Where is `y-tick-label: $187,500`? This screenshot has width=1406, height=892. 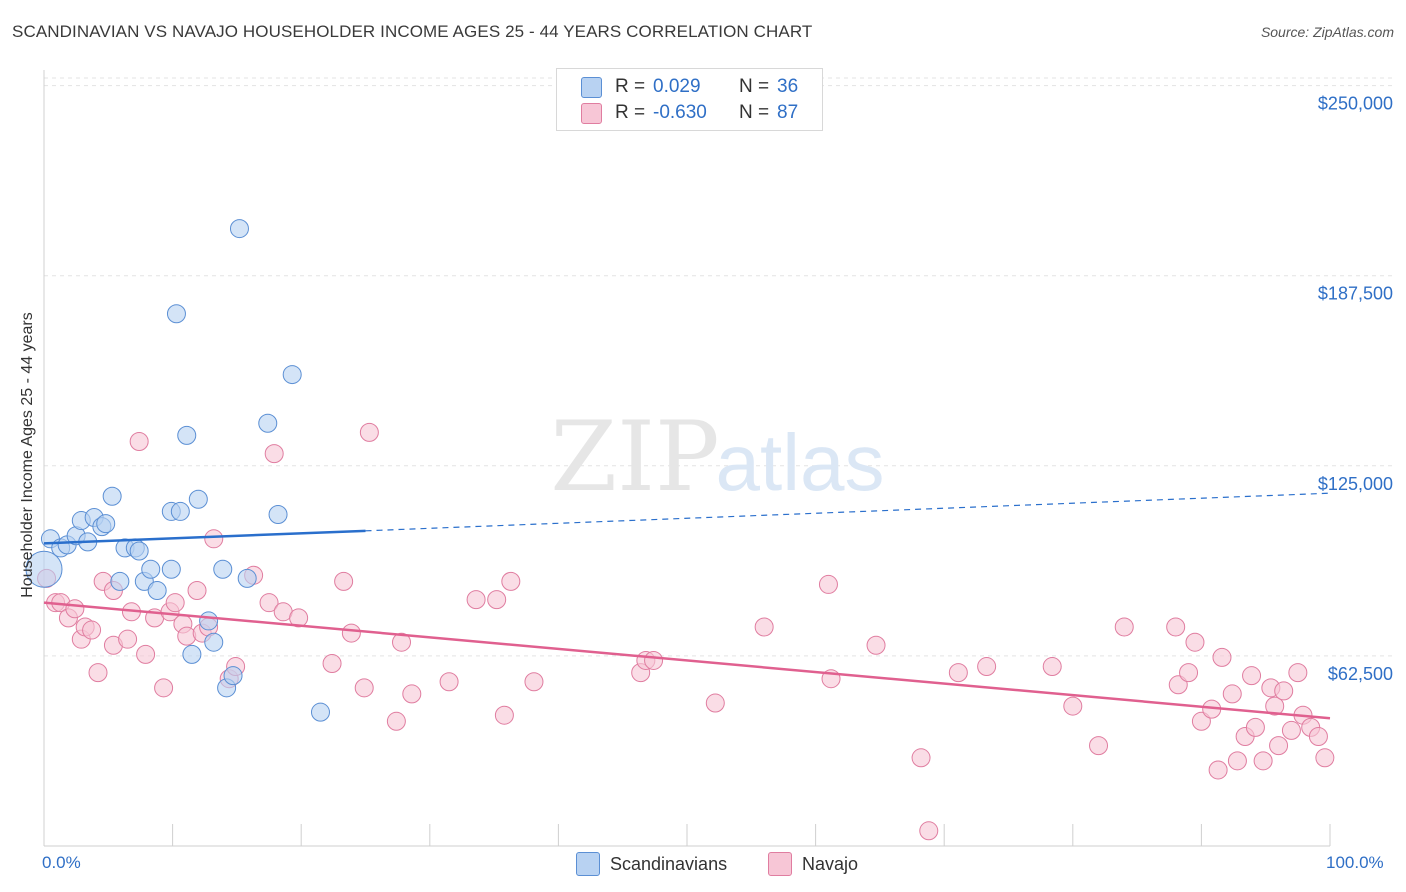 y-tick-label: $187,500 is located at coordinates (1355, 294).